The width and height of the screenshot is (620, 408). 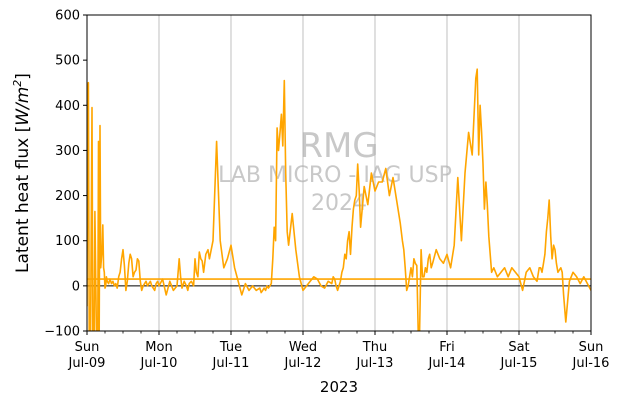 What do you see at coordinates (339, 387) in the screenshot?
I see `x-axis-label: 2023` at bounding box center [339, 387].